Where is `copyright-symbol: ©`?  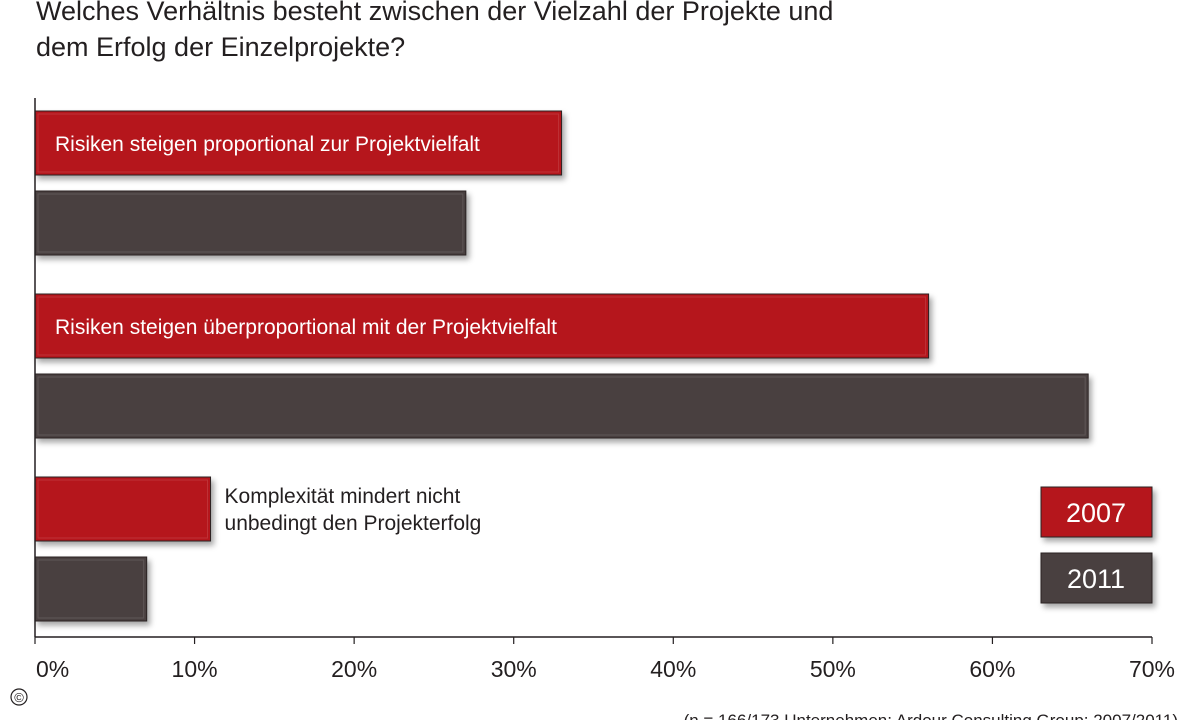 copyright-symbol: © is located at coordinates (19, 697).